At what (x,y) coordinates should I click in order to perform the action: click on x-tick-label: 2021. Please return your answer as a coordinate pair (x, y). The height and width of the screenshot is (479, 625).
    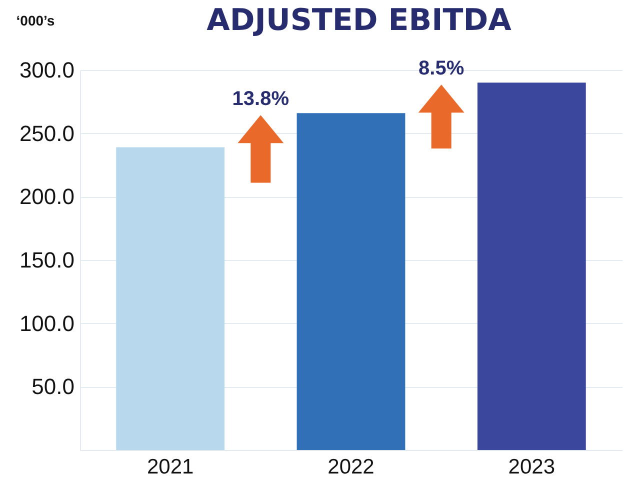
    Looking at the image, I should click on (170, 467).